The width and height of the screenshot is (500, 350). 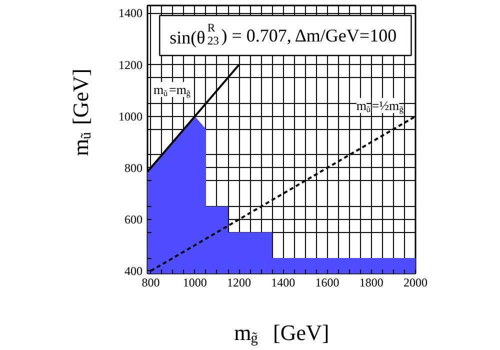 What do you see at coordinates (81, 112) in the screenshot?
I see `y-axis-title: mũ [GeV]` at bounding box center [81, 112].